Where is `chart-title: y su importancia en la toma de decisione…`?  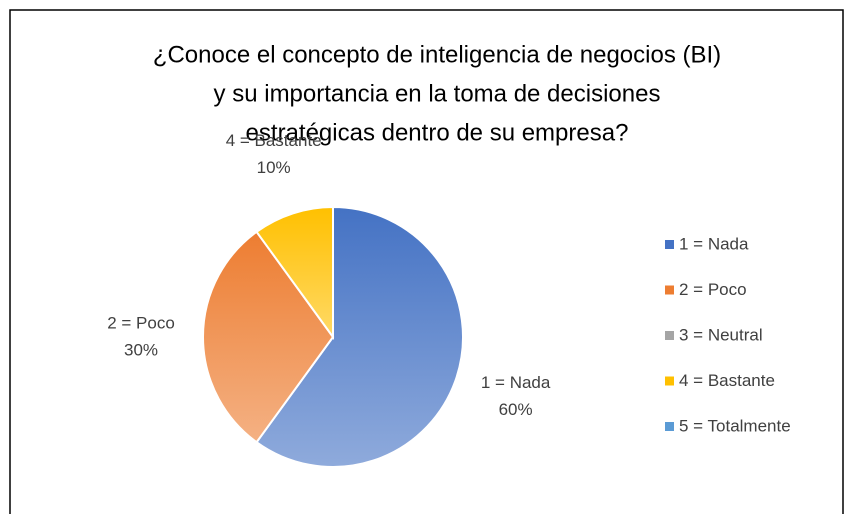
chart-title: y su importancia en la toma de decisione… is located at coordinates (437, 93).